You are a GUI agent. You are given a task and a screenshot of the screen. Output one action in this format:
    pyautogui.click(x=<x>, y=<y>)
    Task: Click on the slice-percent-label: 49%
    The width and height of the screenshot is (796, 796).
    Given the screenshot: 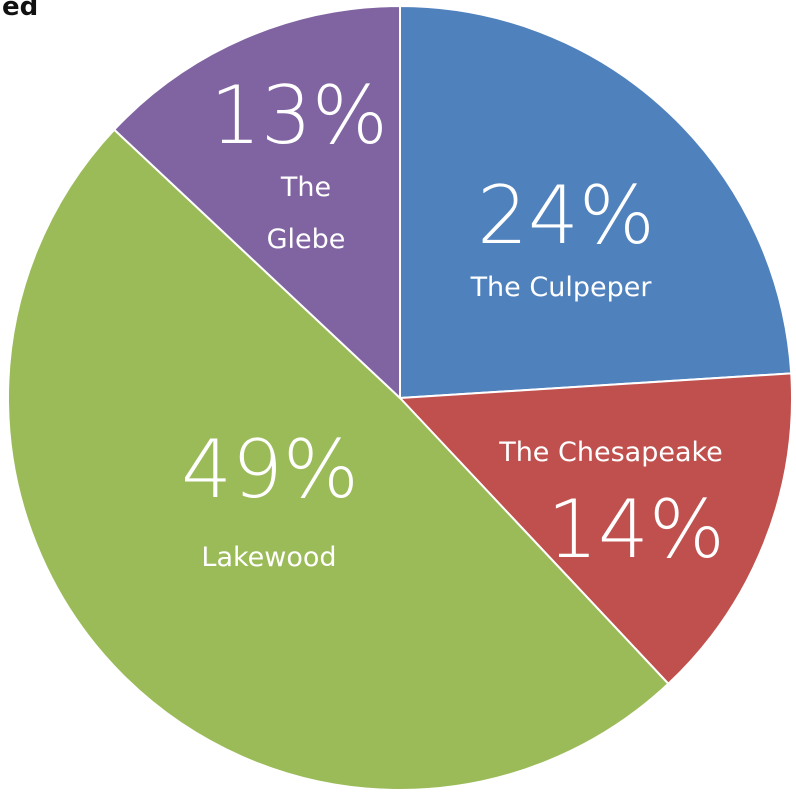 What is the action you would take?
    pyautogui.click(x=270, y=469)
    